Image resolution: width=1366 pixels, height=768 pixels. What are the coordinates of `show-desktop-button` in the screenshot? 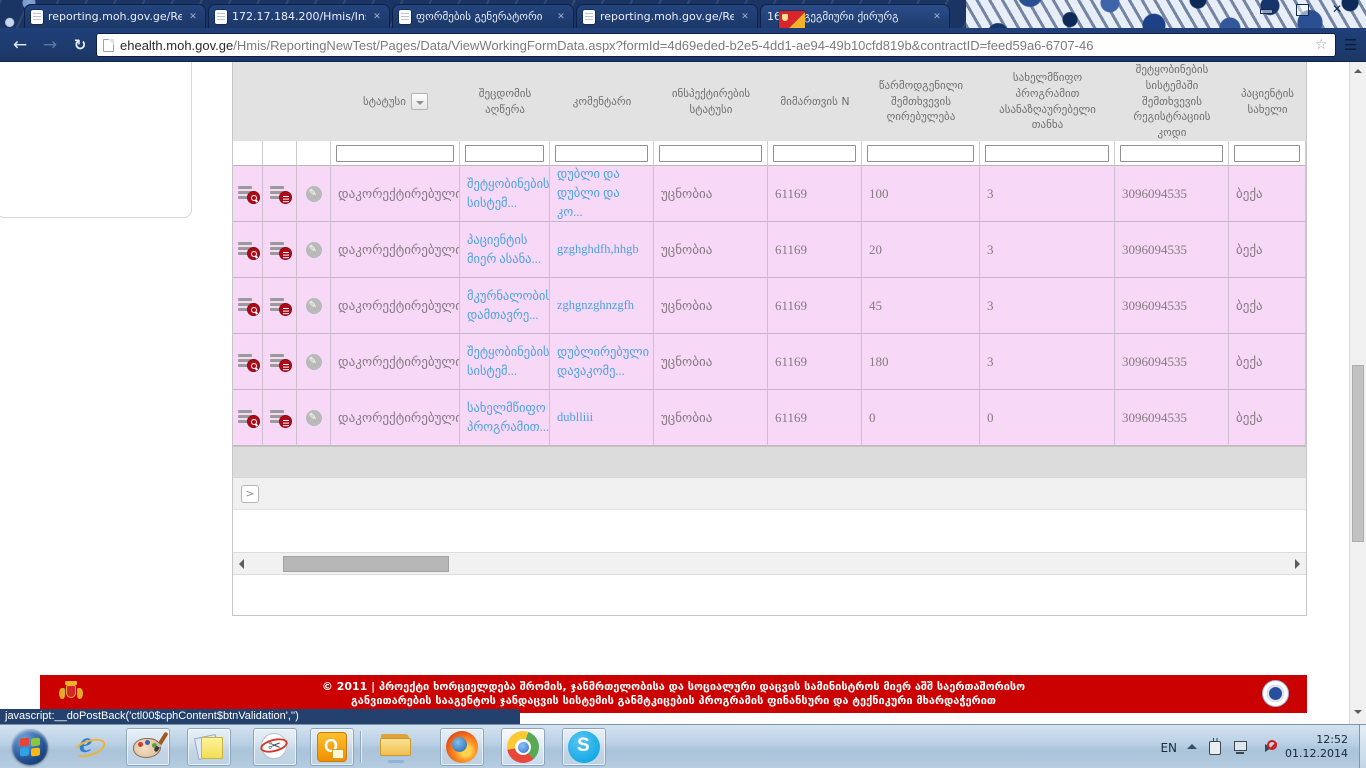 It's located at (1362, 746).